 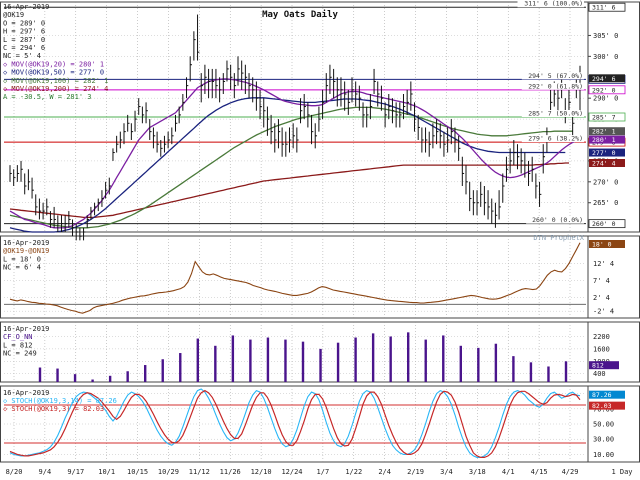 What do you see at coordinates (604, 140) in the screenshot?
I see `price-axis-badge-label: 280' 1` at bounding box center [604, 140].